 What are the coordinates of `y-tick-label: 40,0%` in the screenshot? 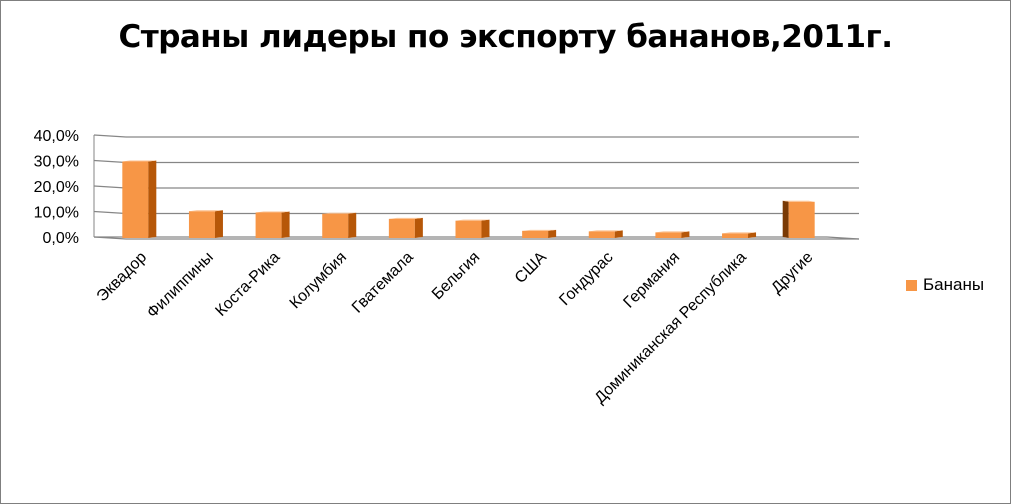 It's located at (56, 136).